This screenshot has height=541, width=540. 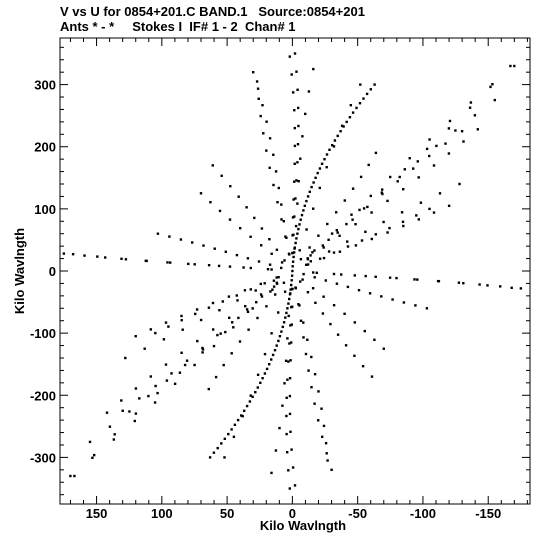 I want to click on x-tick-label: -150, so click(x=488, y=513).